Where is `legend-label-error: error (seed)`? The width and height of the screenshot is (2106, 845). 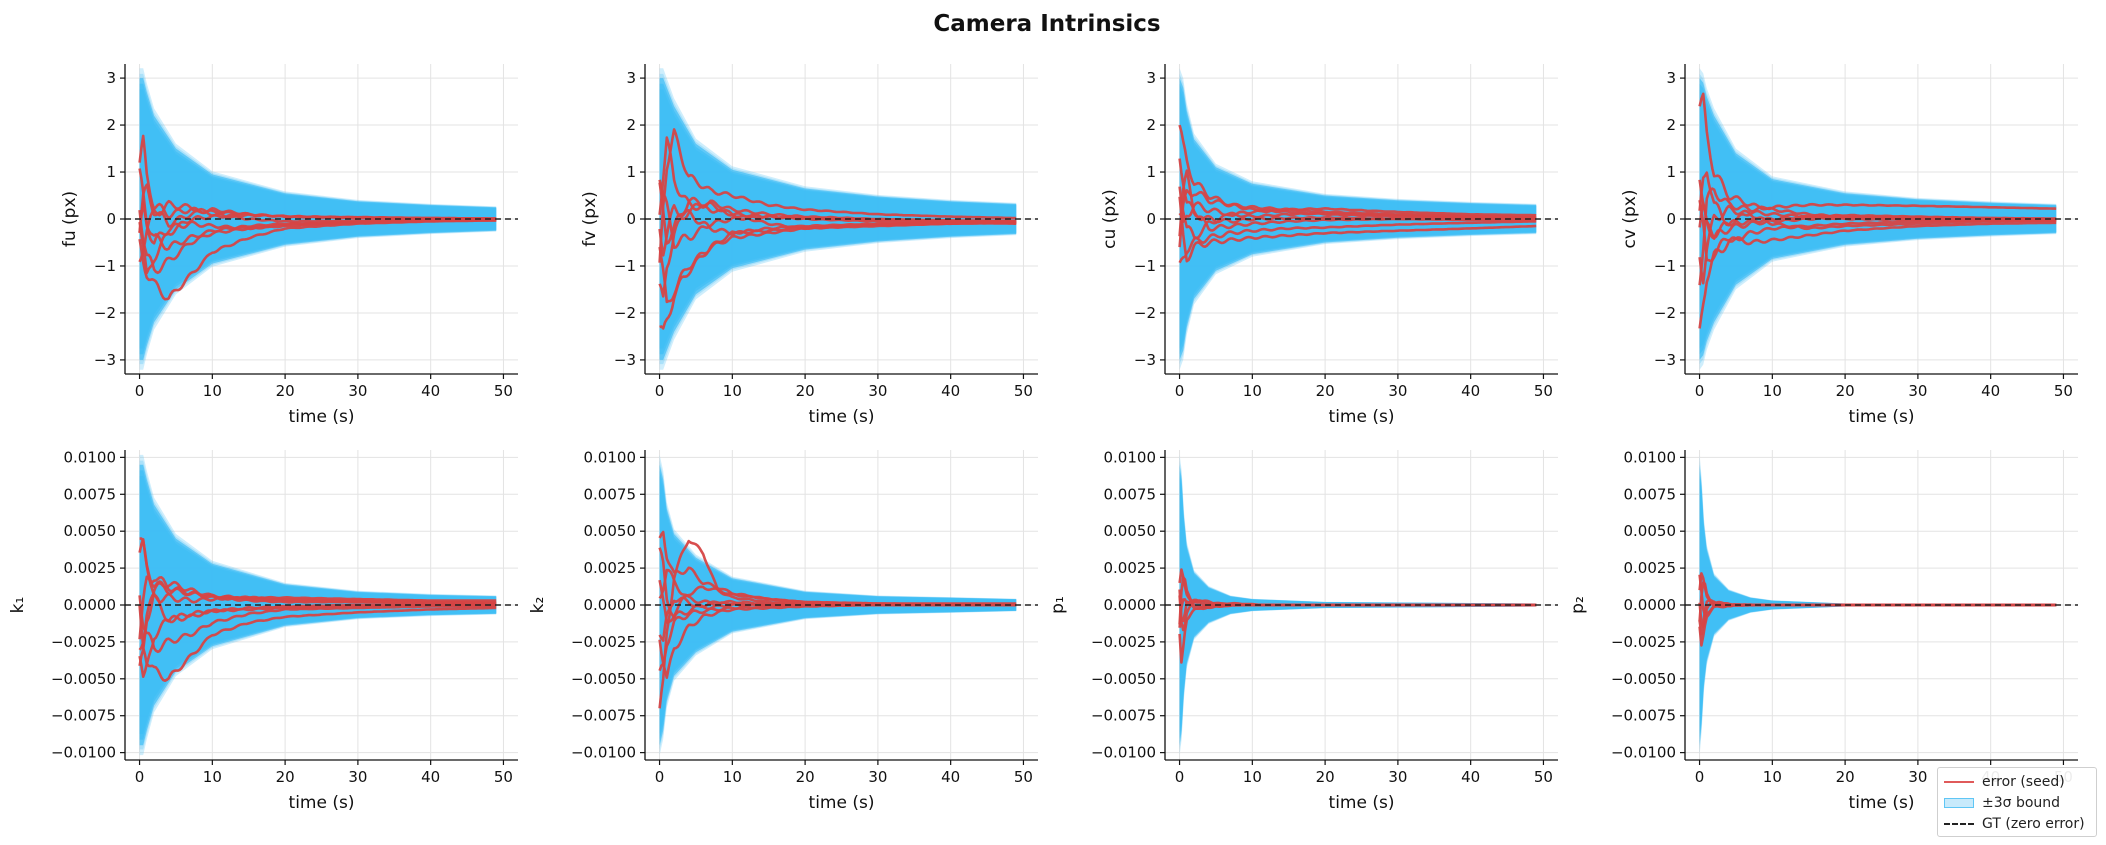
legend-label-error: error (seed) is located at coordinates (2023, 781).